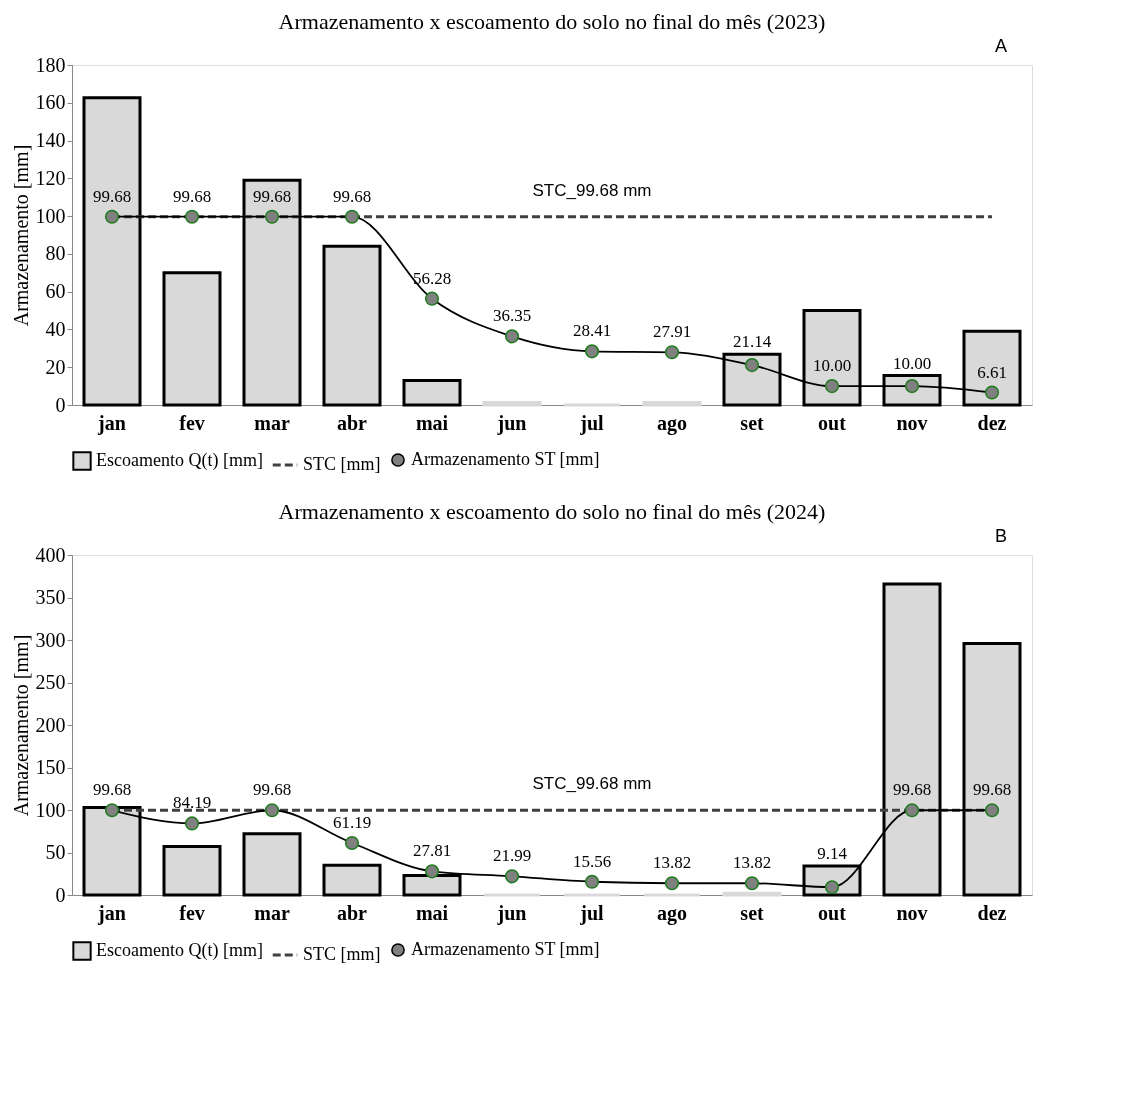  Describe the element at coordinates (912, 912) in the screenshot. I see `x-tick-label: nov` at that location.